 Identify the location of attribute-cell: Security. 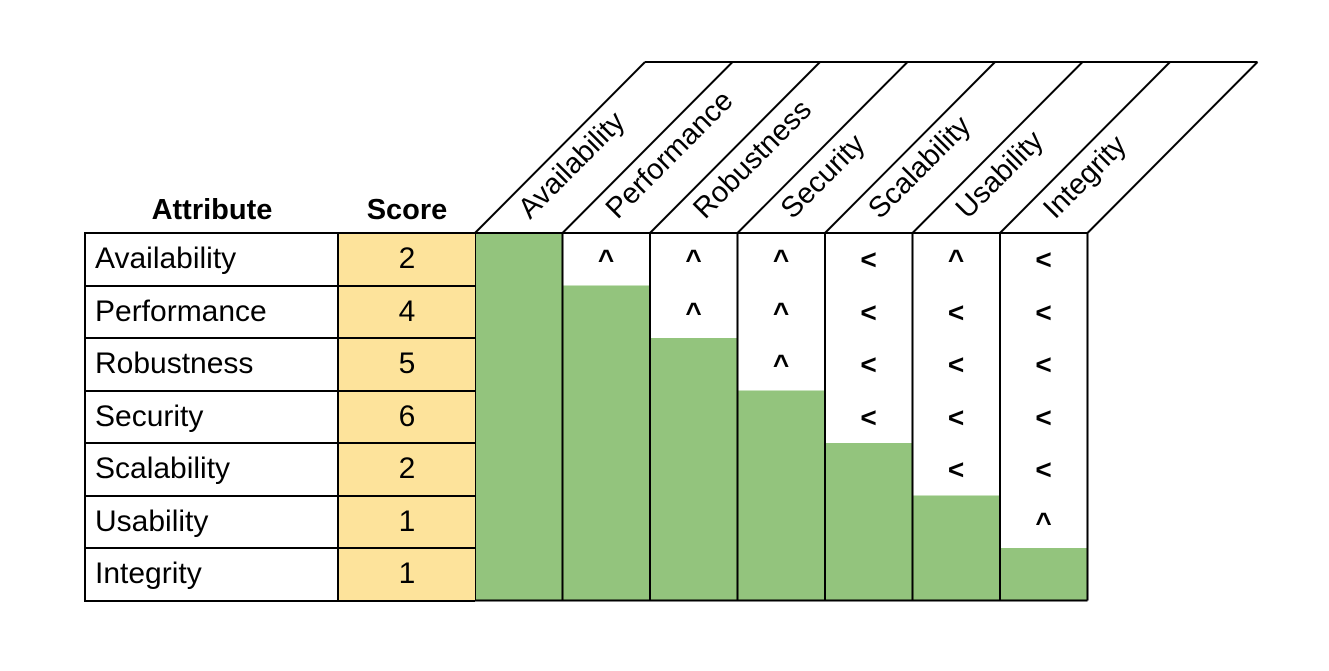
(212, 416).